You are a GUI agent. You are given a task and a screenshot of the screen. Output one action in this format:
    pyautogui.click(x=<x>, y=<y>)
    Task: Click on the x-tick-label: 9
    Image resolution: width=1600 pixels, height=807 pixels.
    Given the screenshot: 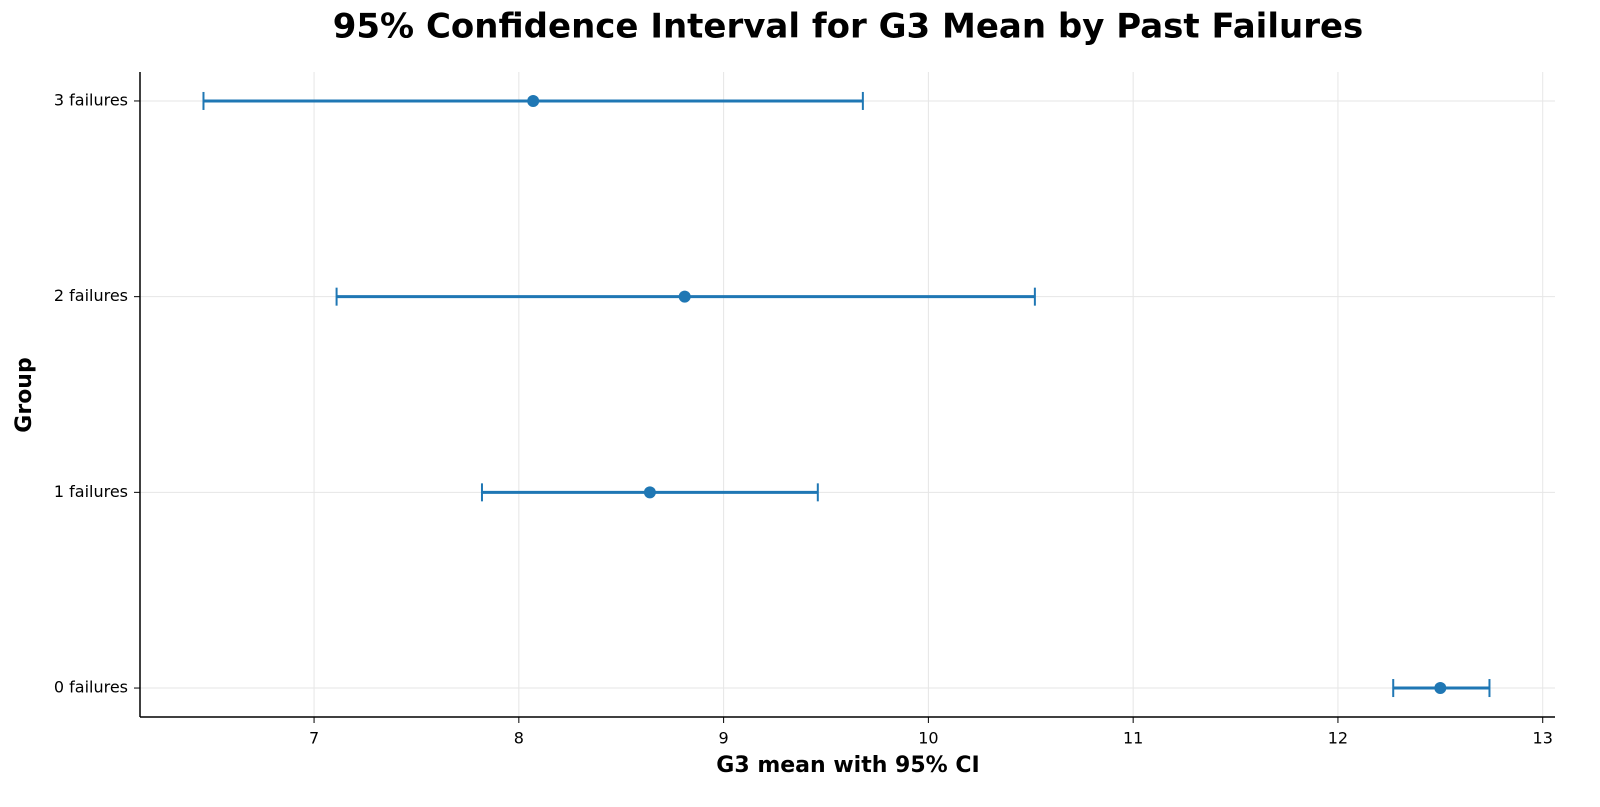 What is the action you would take?
    pyautogui.click(x=724, y=738)
    